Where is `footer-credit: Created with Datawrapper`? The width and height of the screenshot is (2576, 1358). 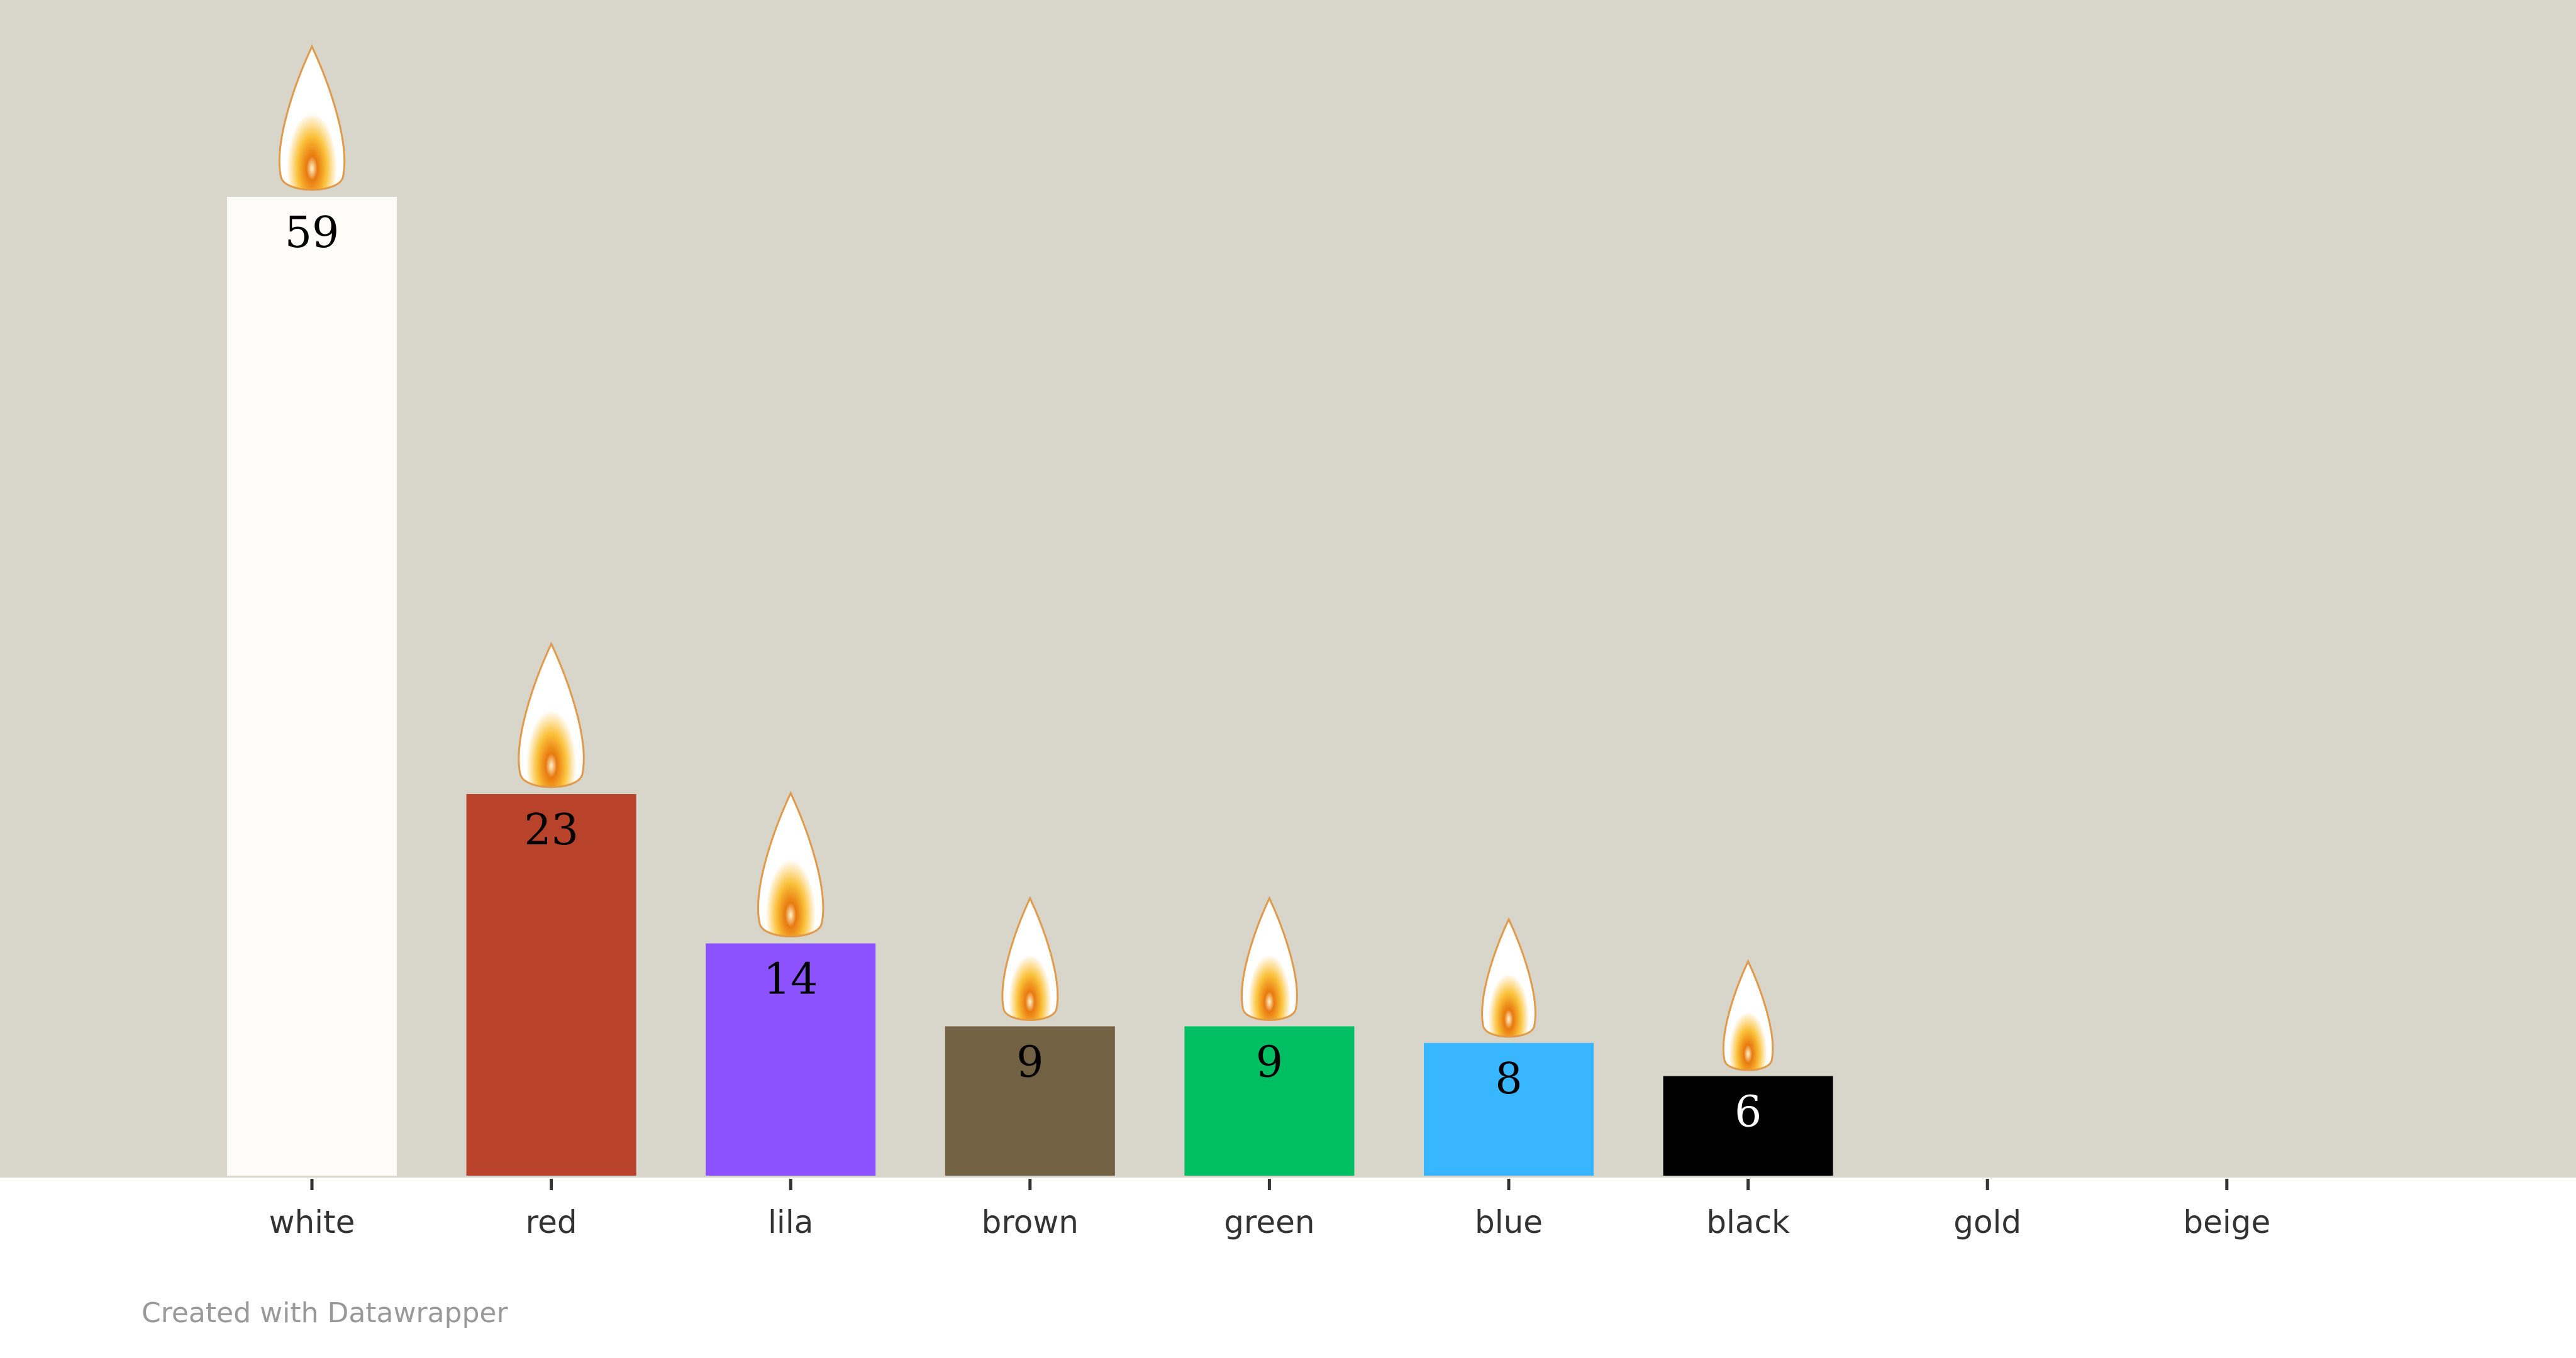 footer-credit: Created with Datawrapper is located at coordinates (325, 1313).